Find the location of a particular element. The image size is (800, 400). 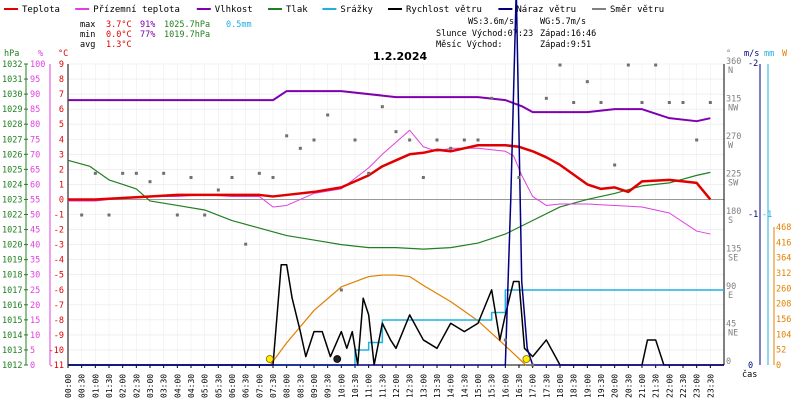

tick-x: 09:30 is located at coordinates (328, 386).